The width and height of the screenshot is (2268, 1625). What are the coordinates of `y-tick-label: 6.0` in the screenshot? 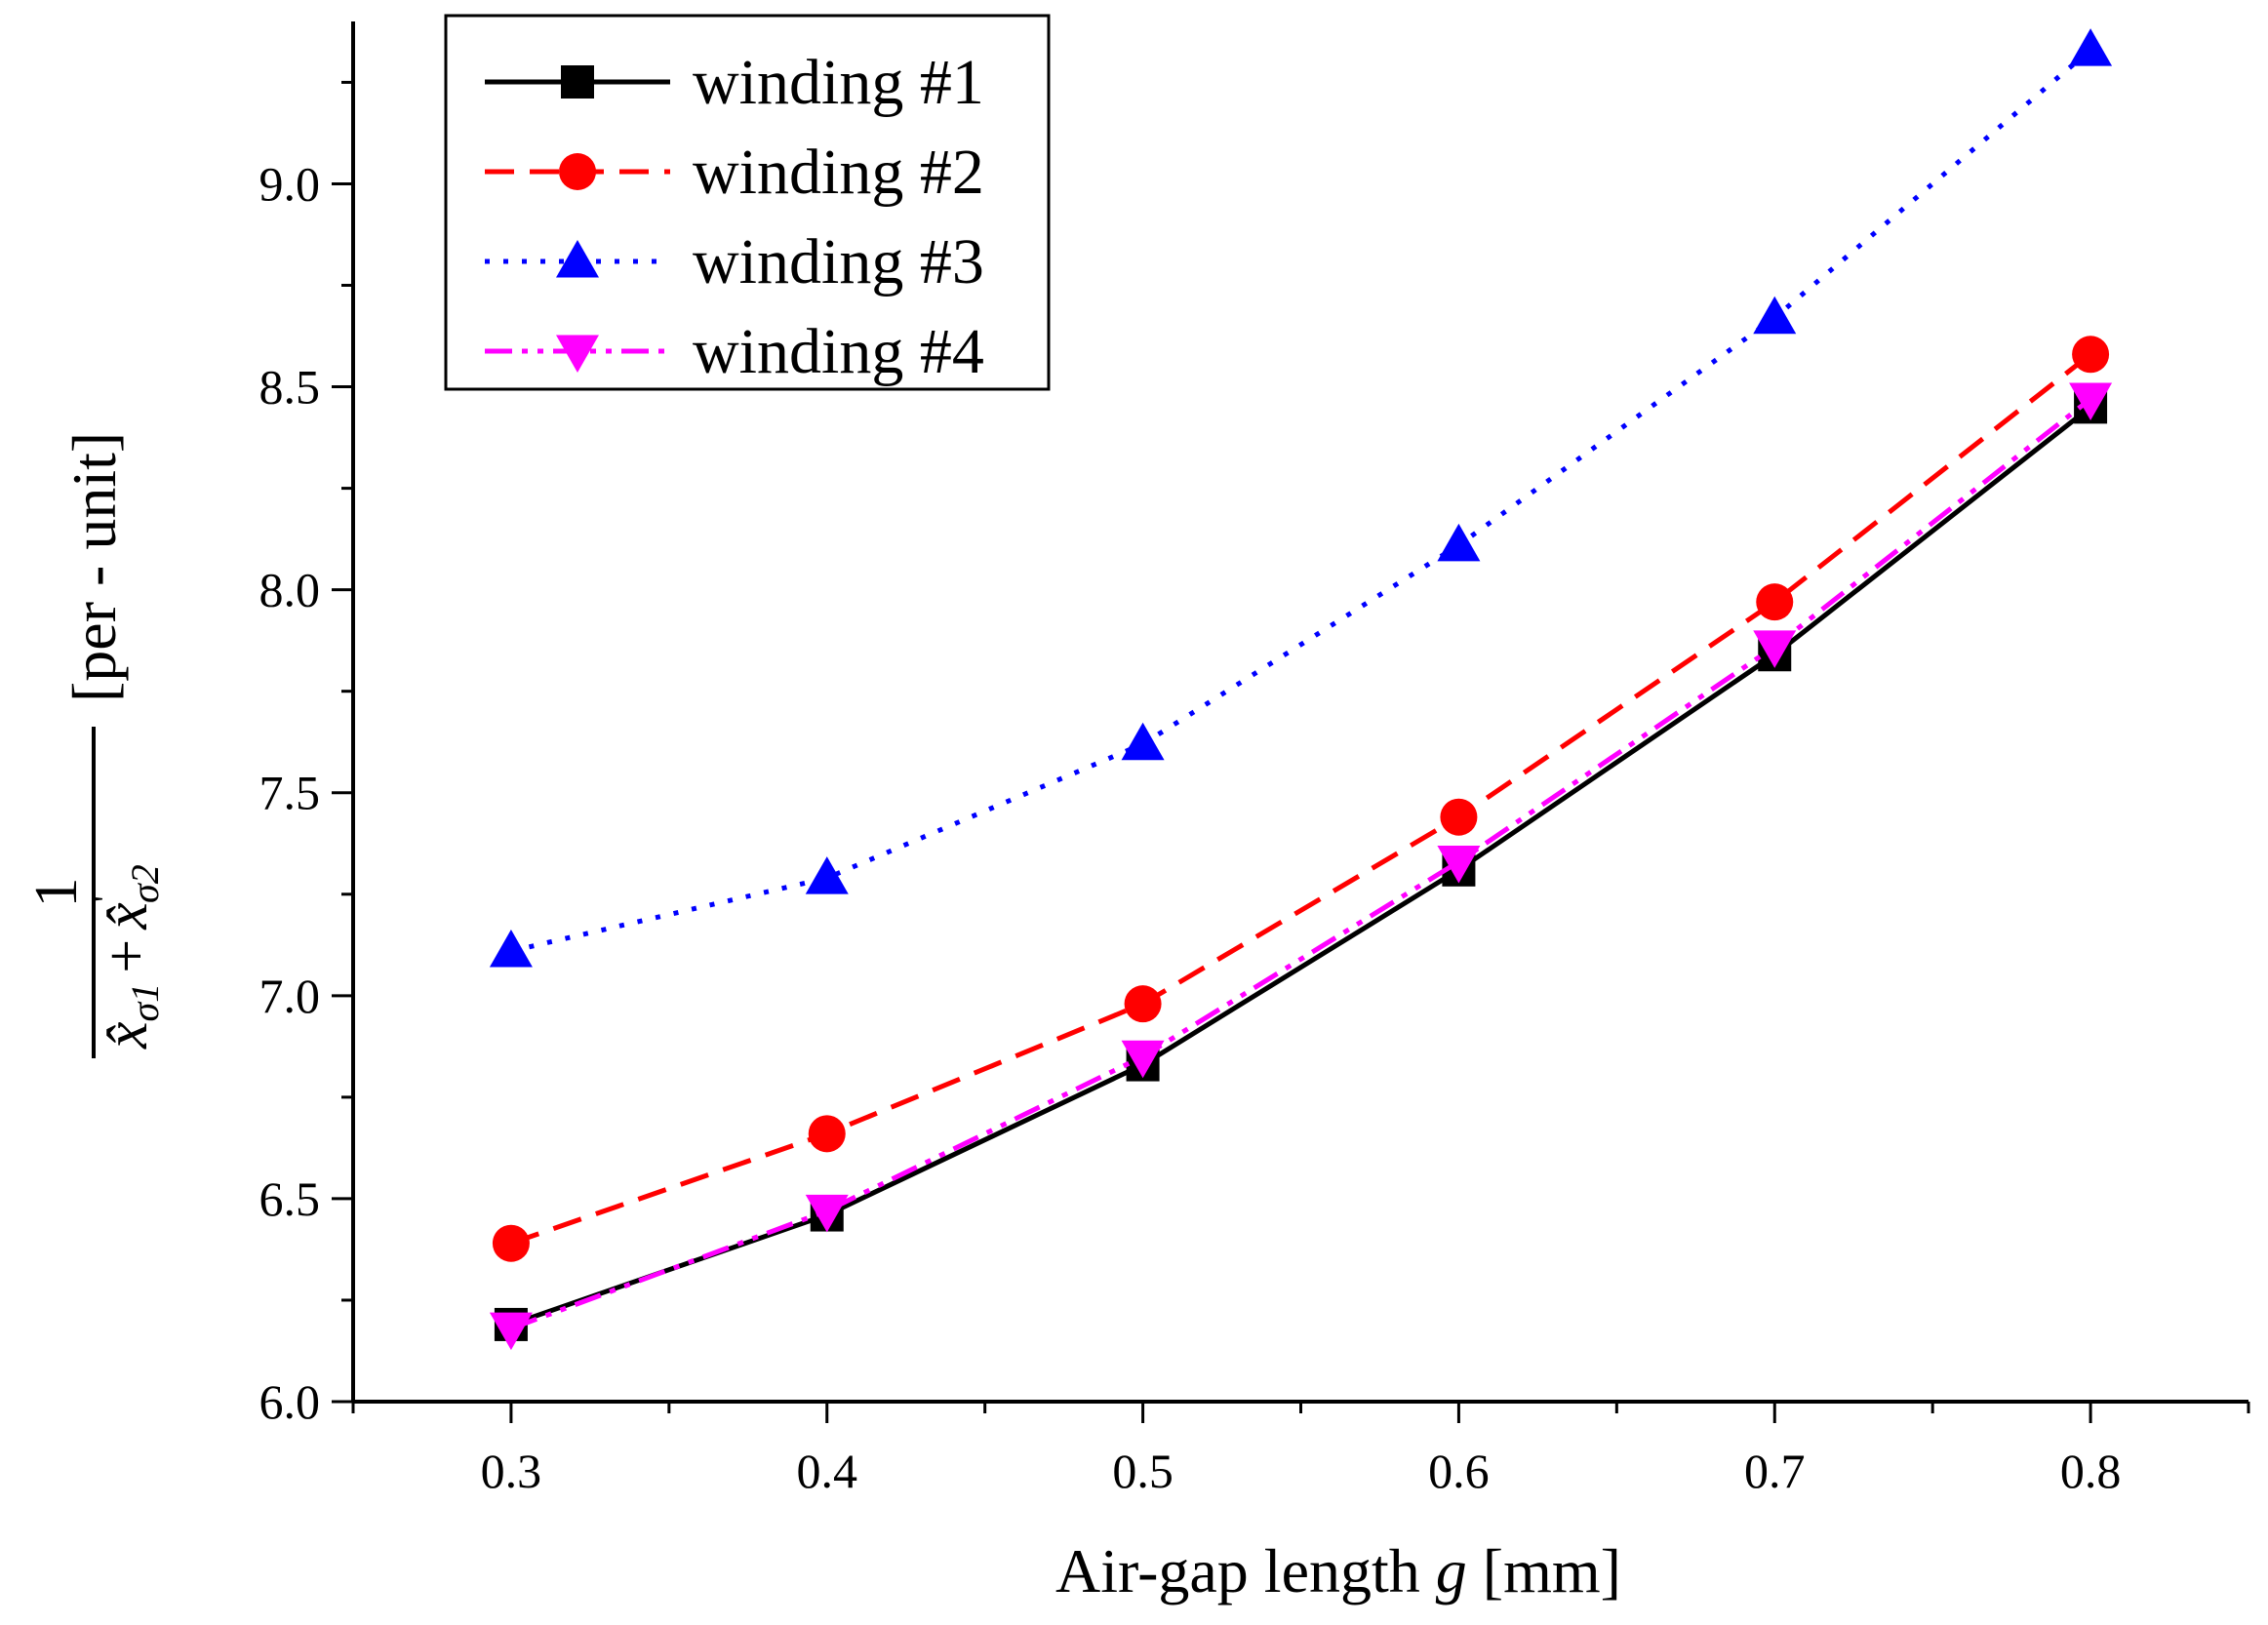 It's located at (290, 1401).